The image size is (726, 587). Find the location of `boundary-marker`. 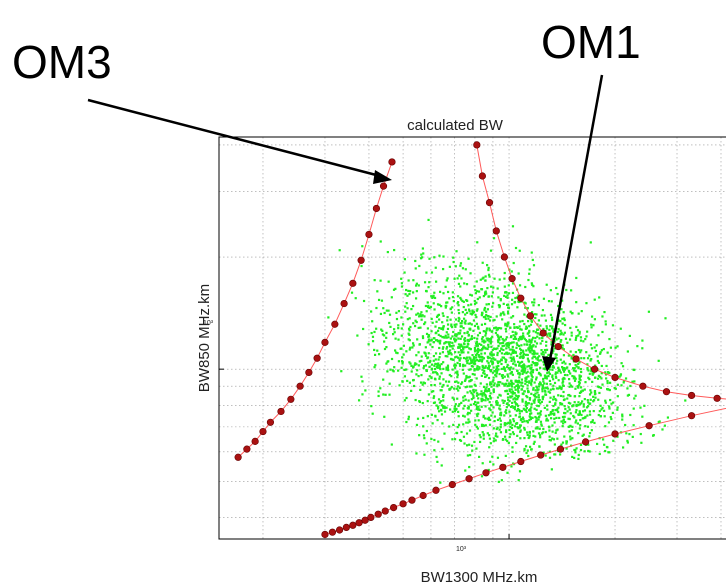

boundary-marker is located at coordinates (615, 377).